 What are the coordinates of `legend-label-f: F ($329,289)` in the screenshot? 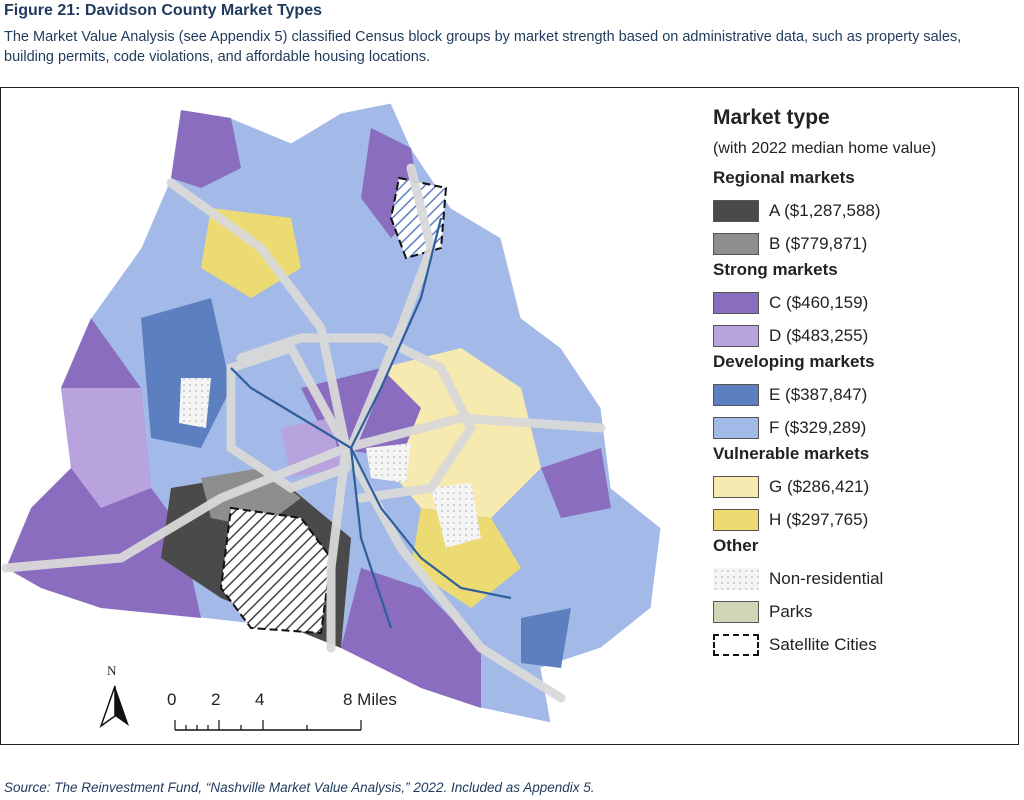 It's located at (818, 427).